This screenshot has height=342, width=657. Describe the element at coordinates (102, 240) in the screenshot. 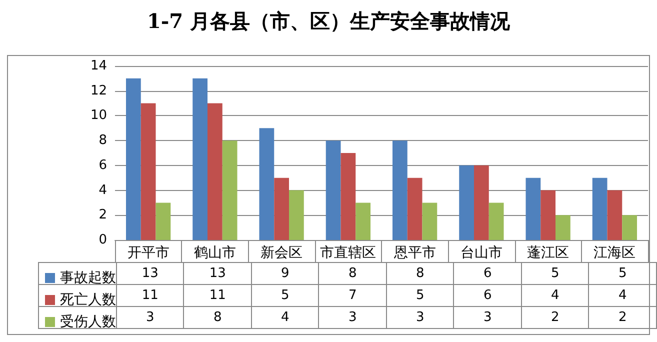

I see `y-tick-label: 0` at that location.